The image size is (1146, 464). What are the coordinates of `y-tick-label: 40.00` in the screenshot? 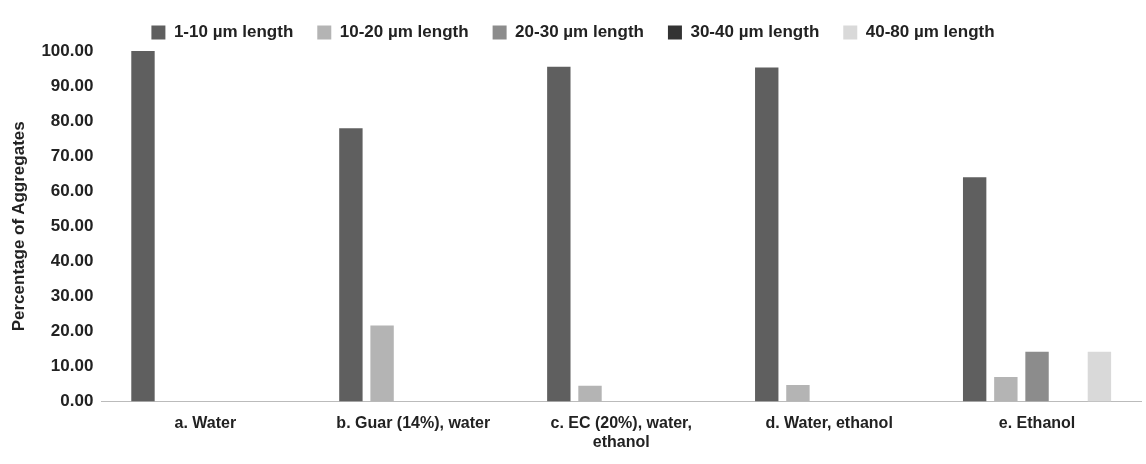 It's located at (72, 261).